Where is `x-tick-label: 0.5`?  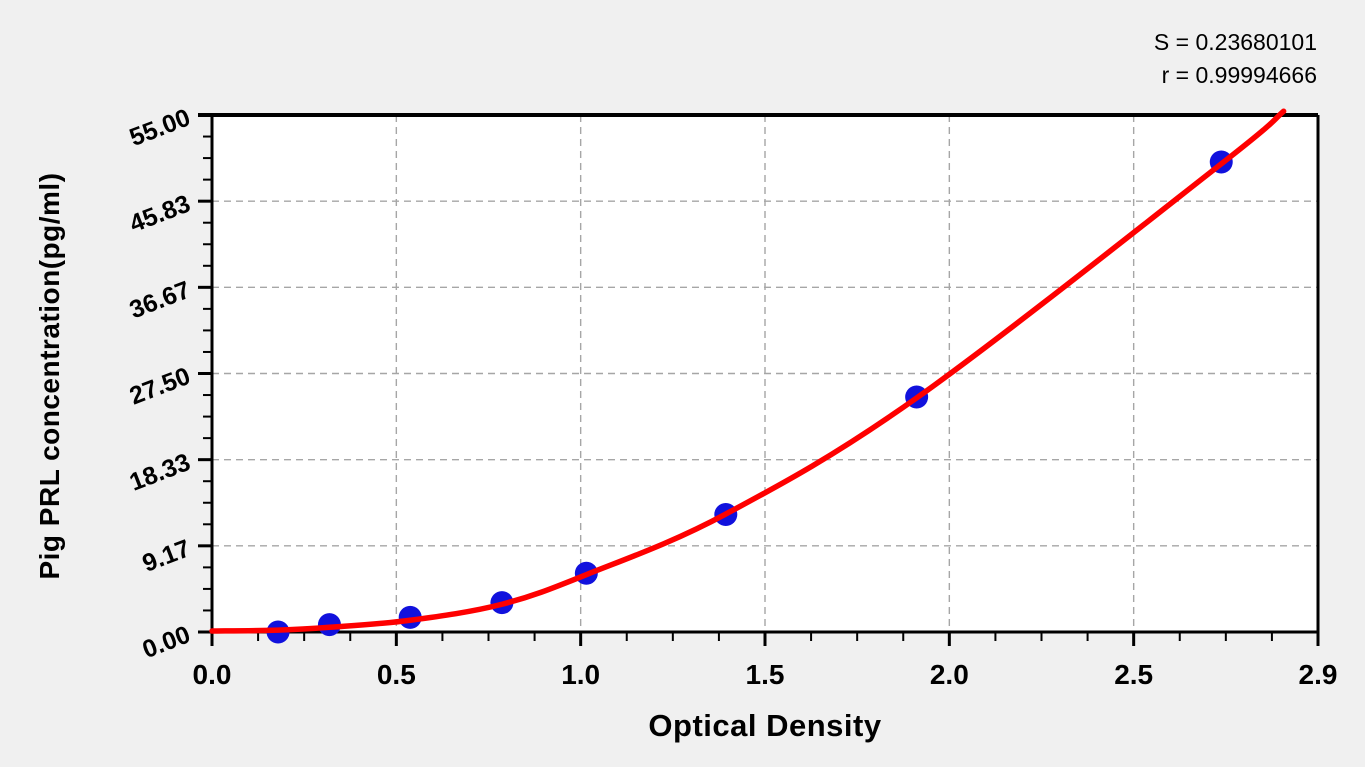
x-tick-label: 0.5 is located at coordinates (396, 674).